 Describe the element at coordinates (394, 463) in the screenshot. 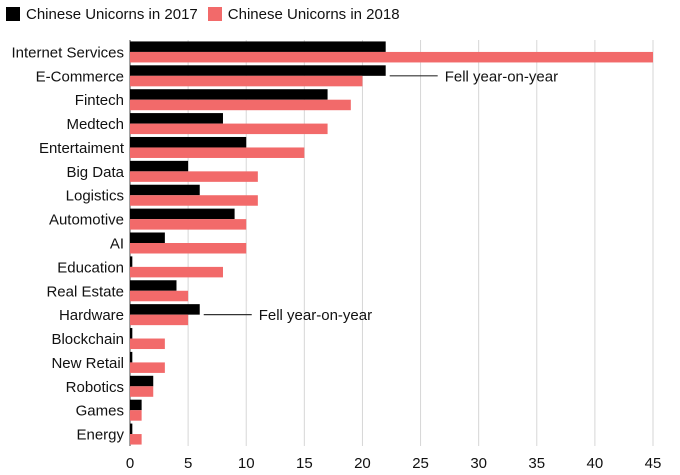

I see `x-tick-labels: 0 5 10 15 20 25 30 35 40 45` at that location.